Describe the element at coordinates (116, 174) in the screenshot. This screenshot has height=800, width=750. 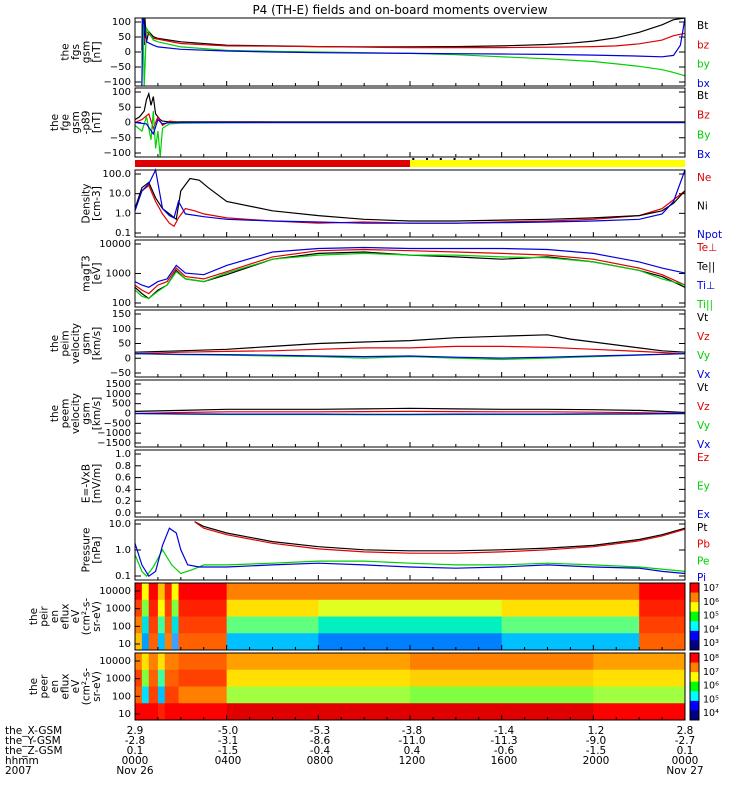
I see `y-tick-label: 100.0` at that location.